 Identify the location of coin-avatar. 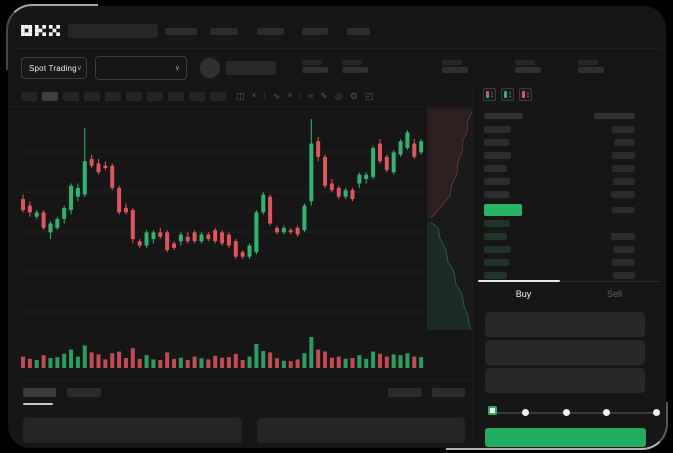
(210, 68).